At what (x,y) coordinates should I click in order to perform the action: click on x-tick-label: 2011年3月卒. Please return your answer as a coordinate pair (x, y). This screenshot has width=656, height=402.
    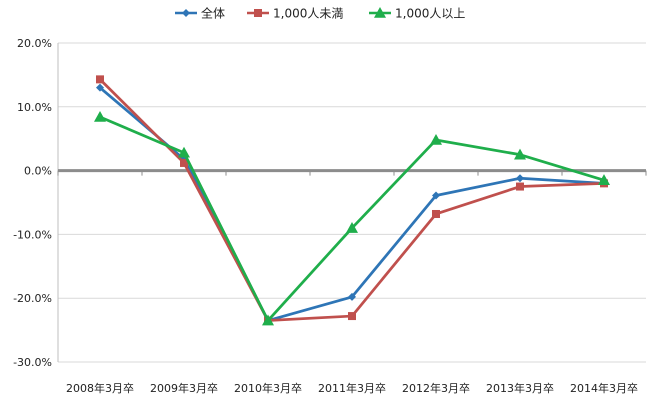
    Looking at the image, I should click on (352, 388).